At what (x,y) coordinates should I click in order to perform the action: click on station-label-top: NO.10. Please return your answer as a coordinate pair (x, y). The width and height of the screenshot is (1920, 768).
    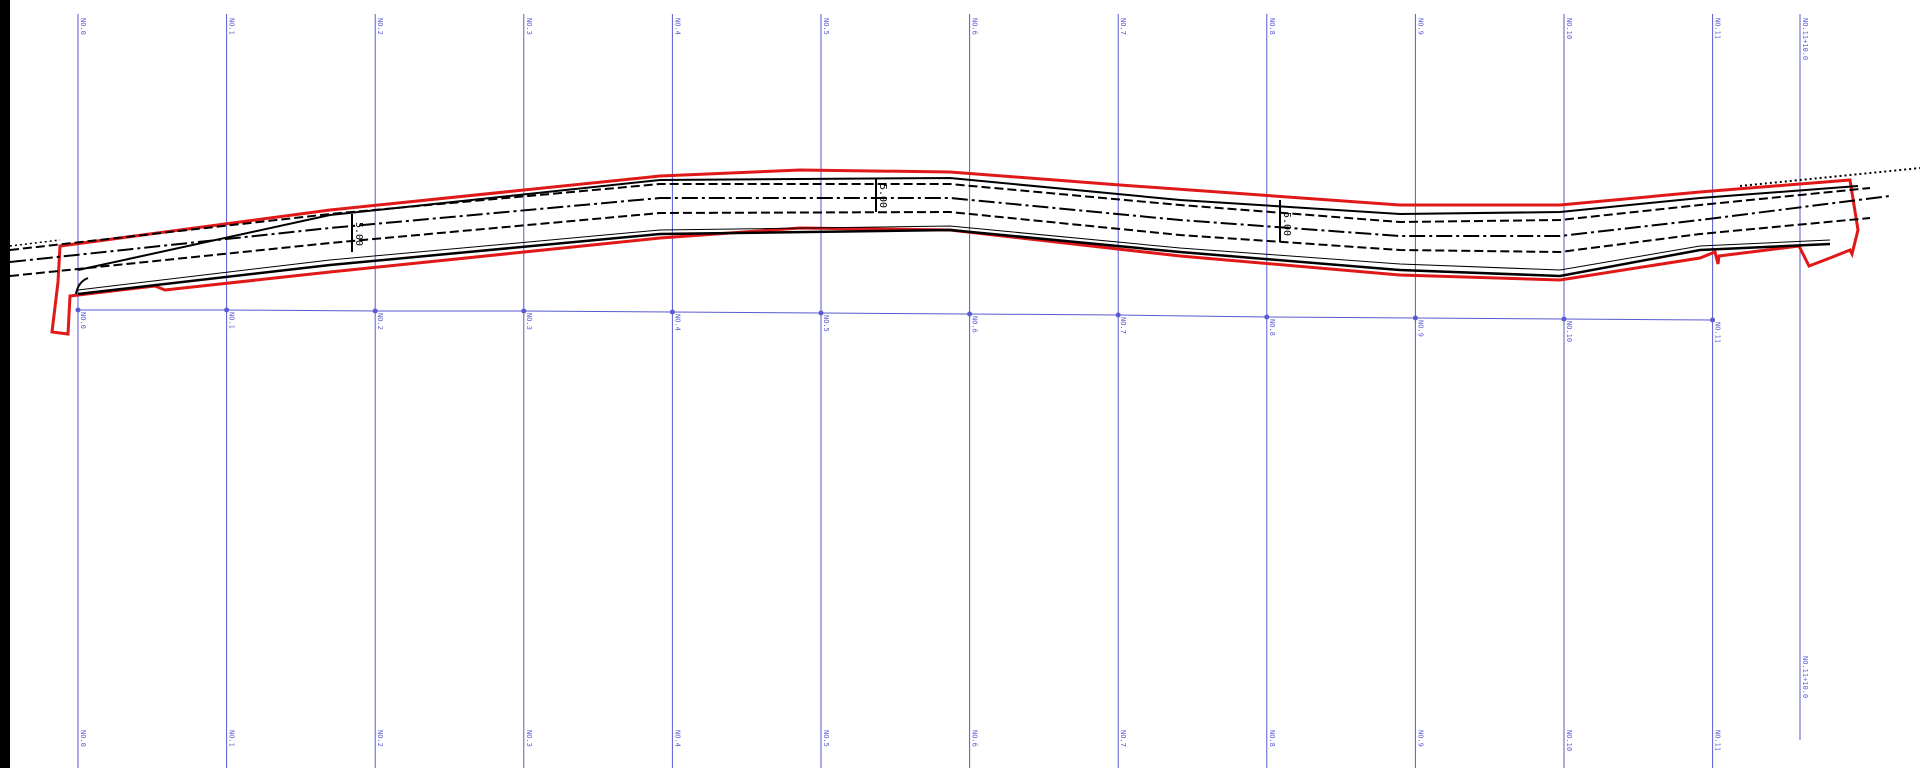
    Looking at the image, I should click on (1569, 28).